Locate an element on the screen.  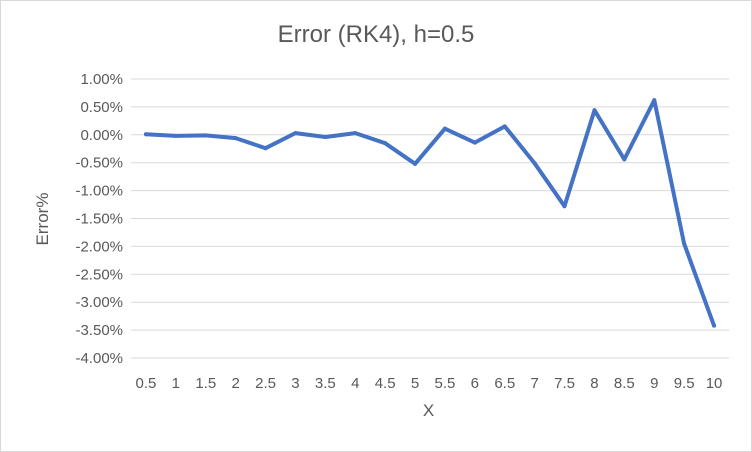
y-tick-label: -1.50% is located at coordinates (99, 219).